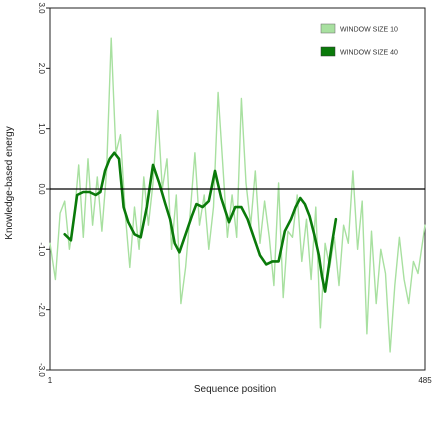  I want to click on y-axis-label: Knowledge-based energy, so click(9, 182).